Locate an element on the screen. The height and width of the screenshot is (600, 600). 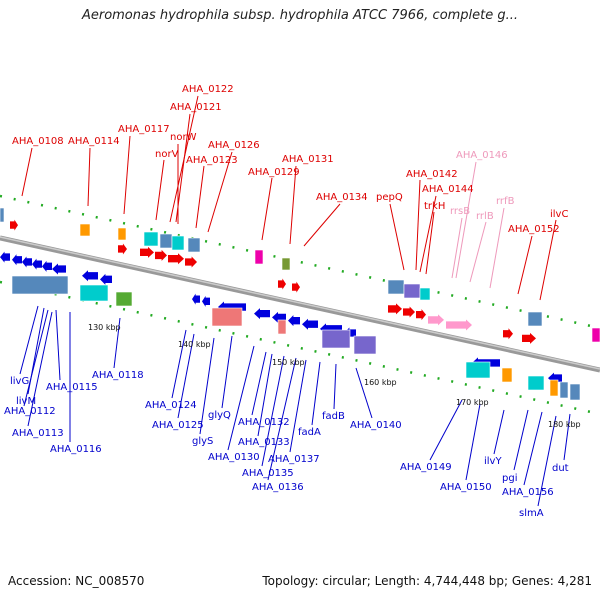
gene-label: AHA_0137 is located at coordinates (294, 459).